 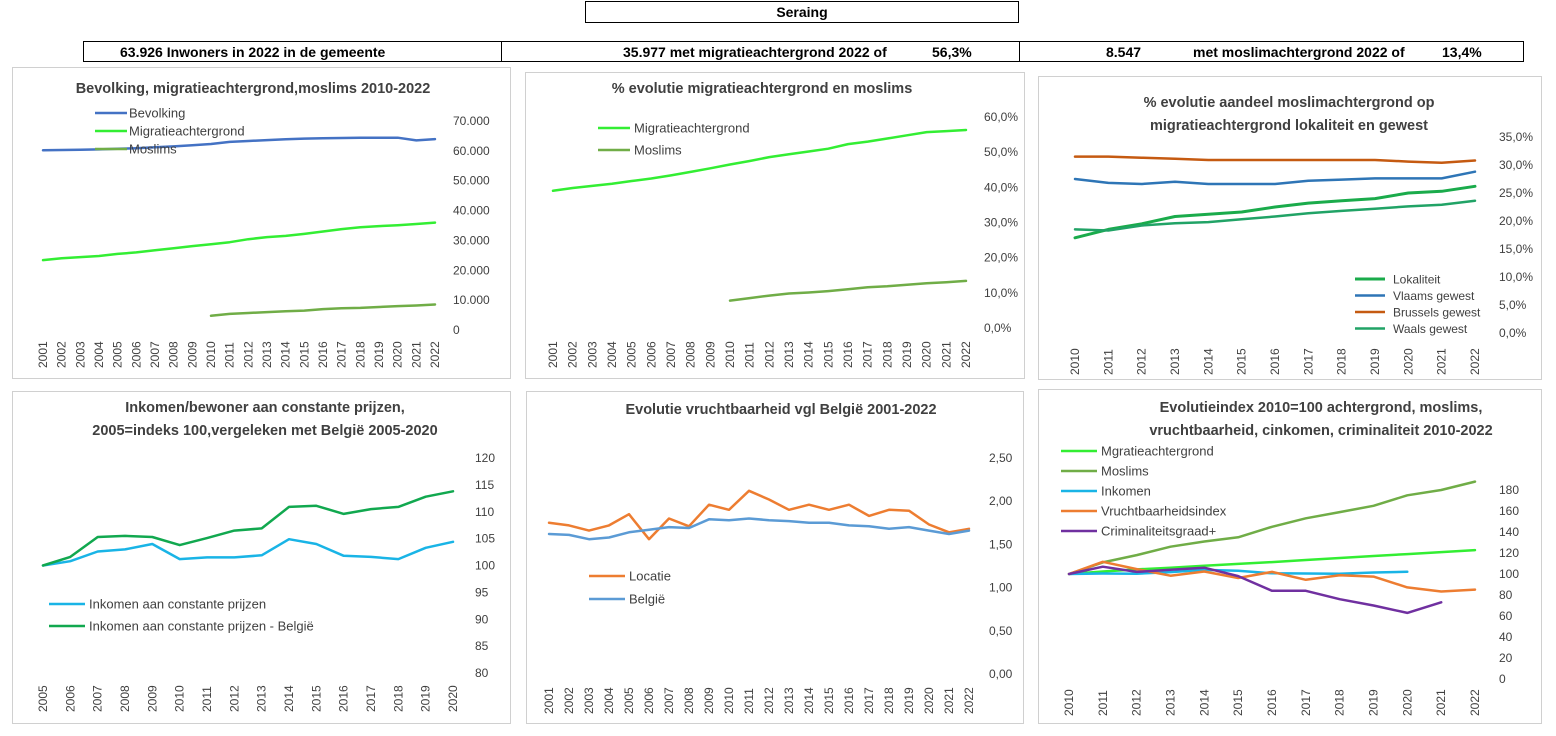 What do you see at coordinates (1255, 590) in the screenshot?
I see `series-line-criminaliteitsgraad` at bounding box center [1255, 590].